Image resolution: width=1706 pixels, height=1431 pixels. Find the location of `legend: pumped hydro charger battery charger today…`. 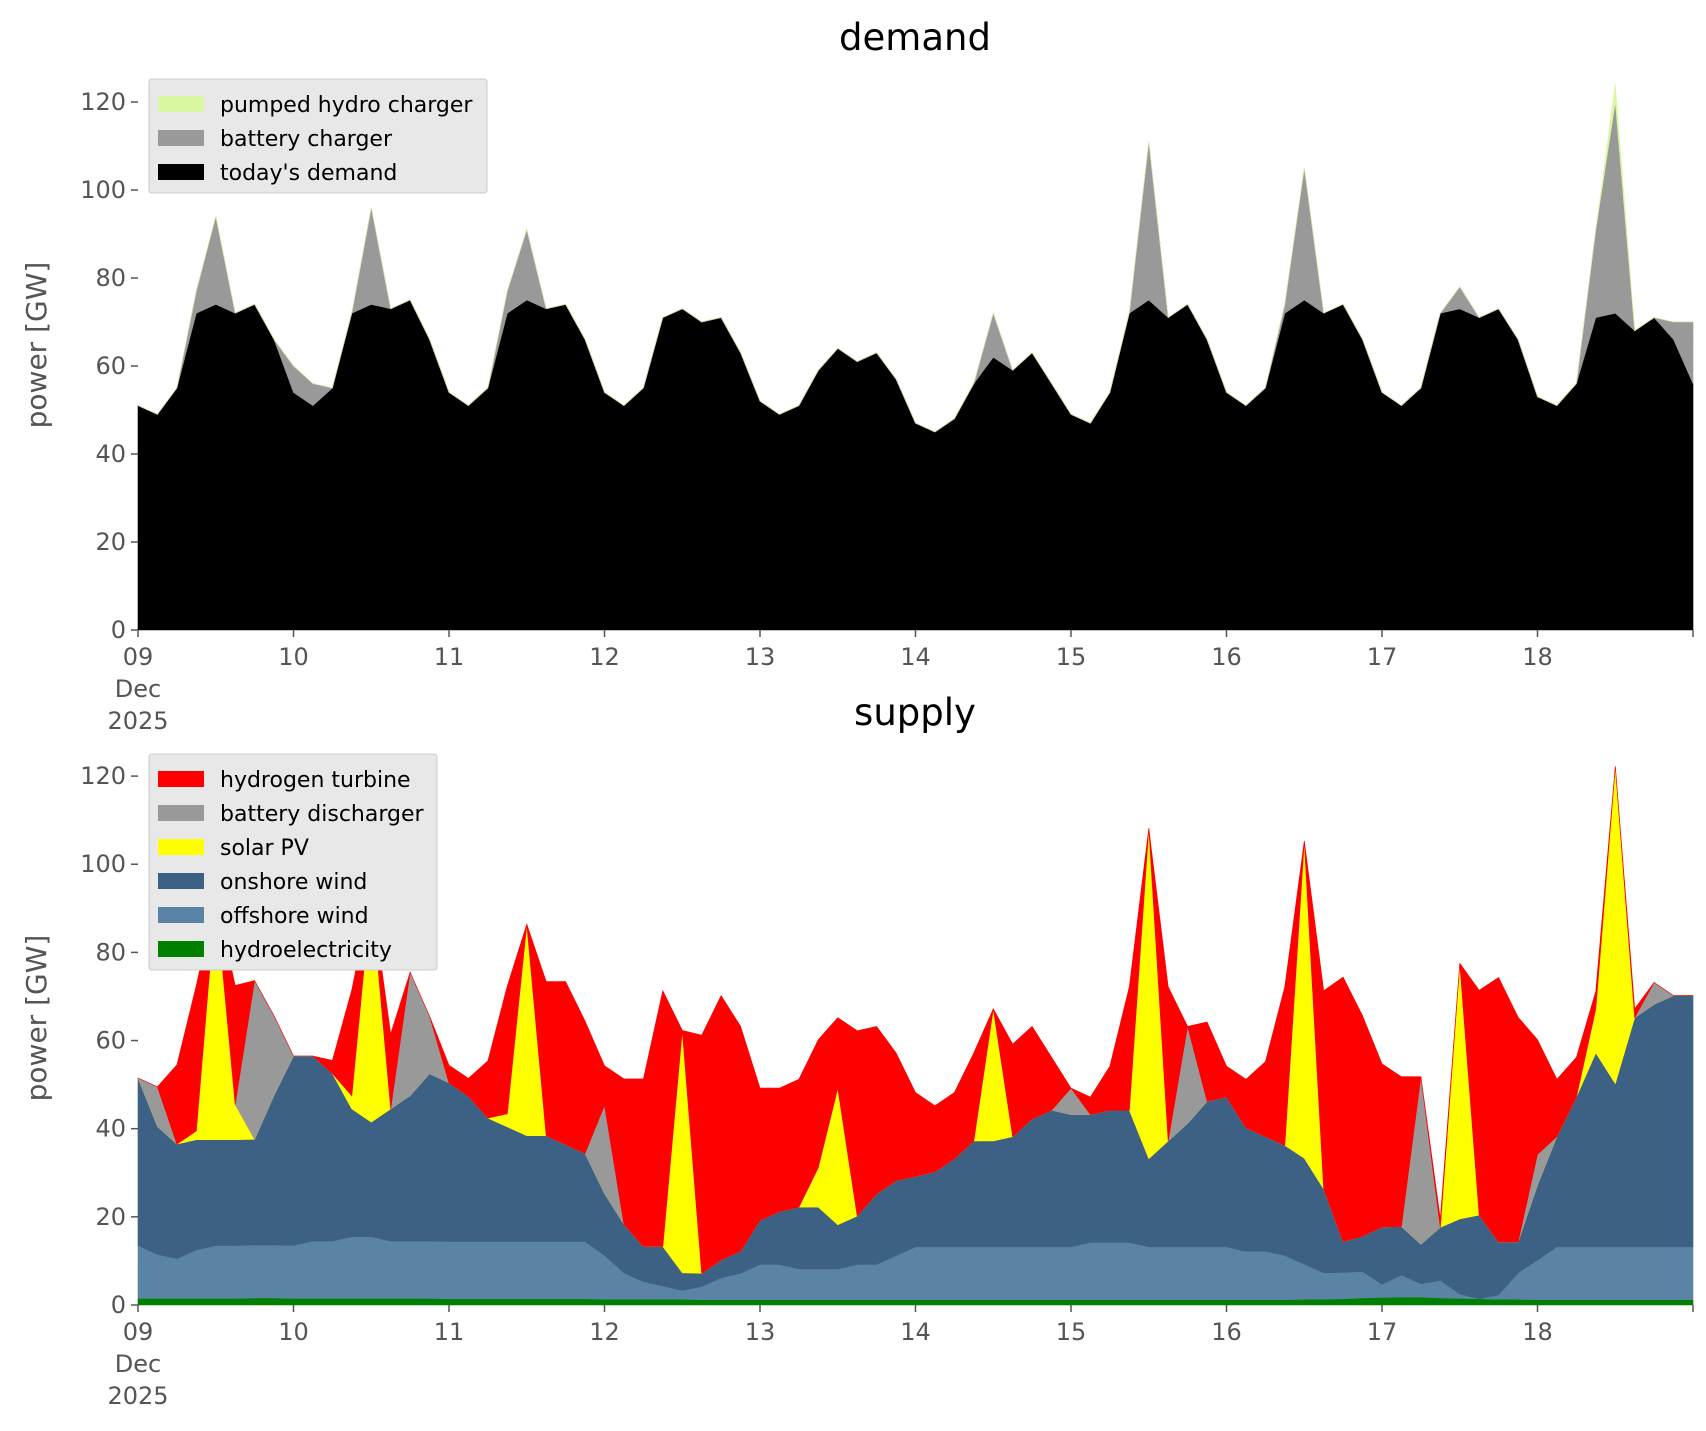

legend: pumped hydro charger battery charger today… is located at coordinates (318, 136).